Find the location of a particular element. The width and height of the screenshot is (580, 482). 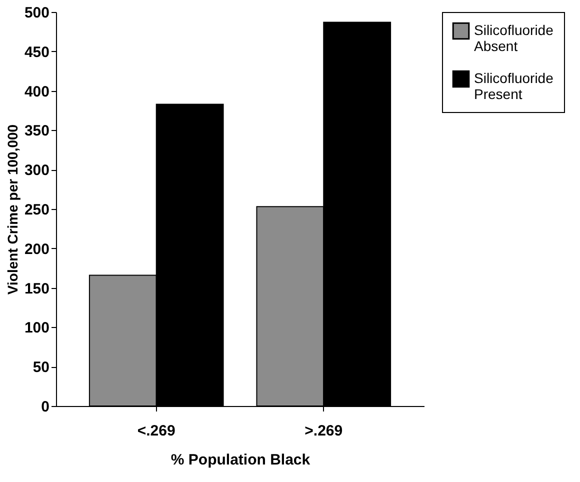

legend-label: Silicofluoride Absent is located at coordinates (514, 38).